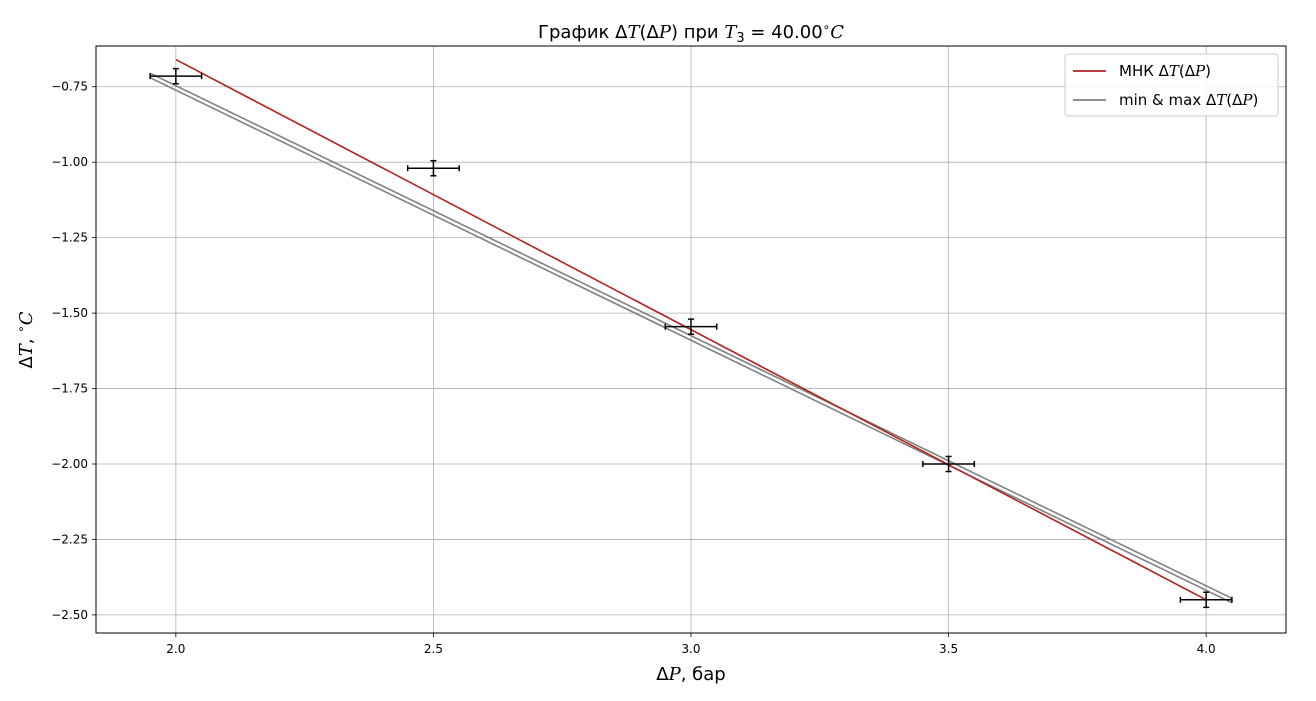 This screenshot has width=1316, height=701. What do you see at coordinates (69, 162) in the screenshot?
I see `y-tick-label: −1.00` at bounding box center [69, 162].